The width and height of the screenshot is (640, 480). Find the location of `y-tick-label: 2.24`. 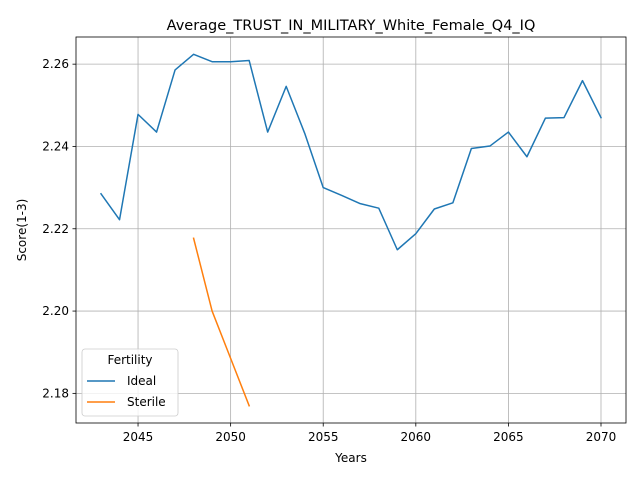

y-tick-label: 2.24 is located at coordinates (55, 146).